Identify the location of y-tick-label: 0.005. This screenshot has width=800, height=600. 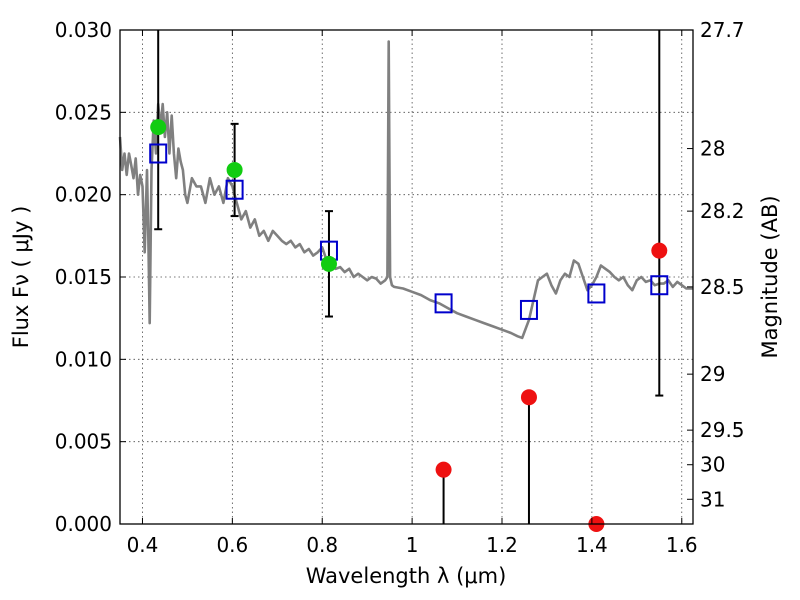
(83, 442).